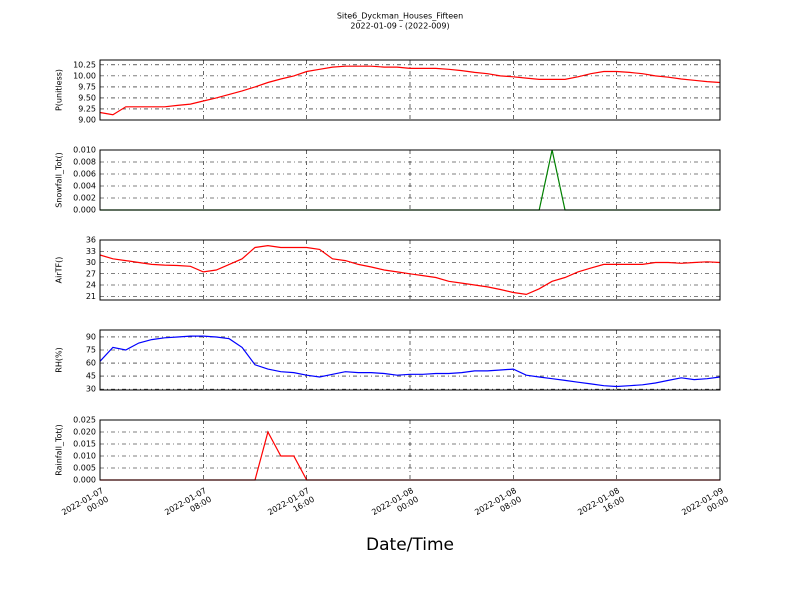 The height and width of the screenshot is (600, 800). I want to click on y-axis-title: P(unitless), so click(59, 90).